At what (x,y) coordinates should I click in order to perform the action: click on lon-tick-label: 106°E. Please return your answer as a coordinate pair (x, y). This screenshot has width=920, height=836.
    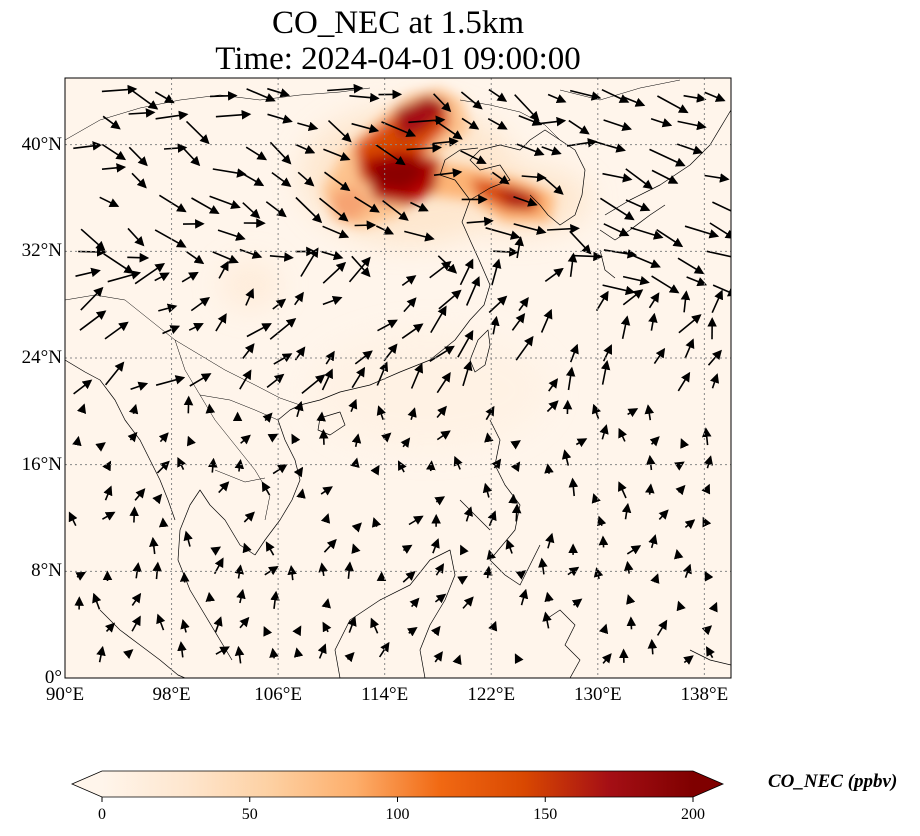
    Looking at the image, I should click on (278, 694).